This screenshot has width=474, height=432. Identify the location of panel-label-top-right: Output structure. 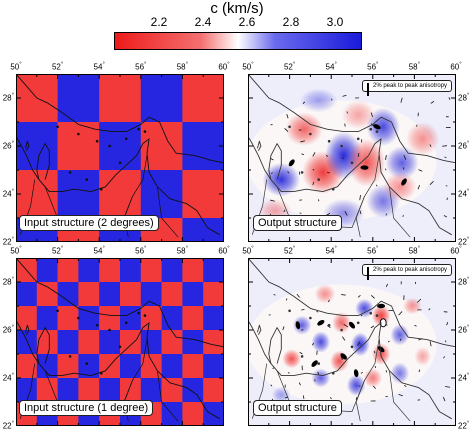
(297, 223).